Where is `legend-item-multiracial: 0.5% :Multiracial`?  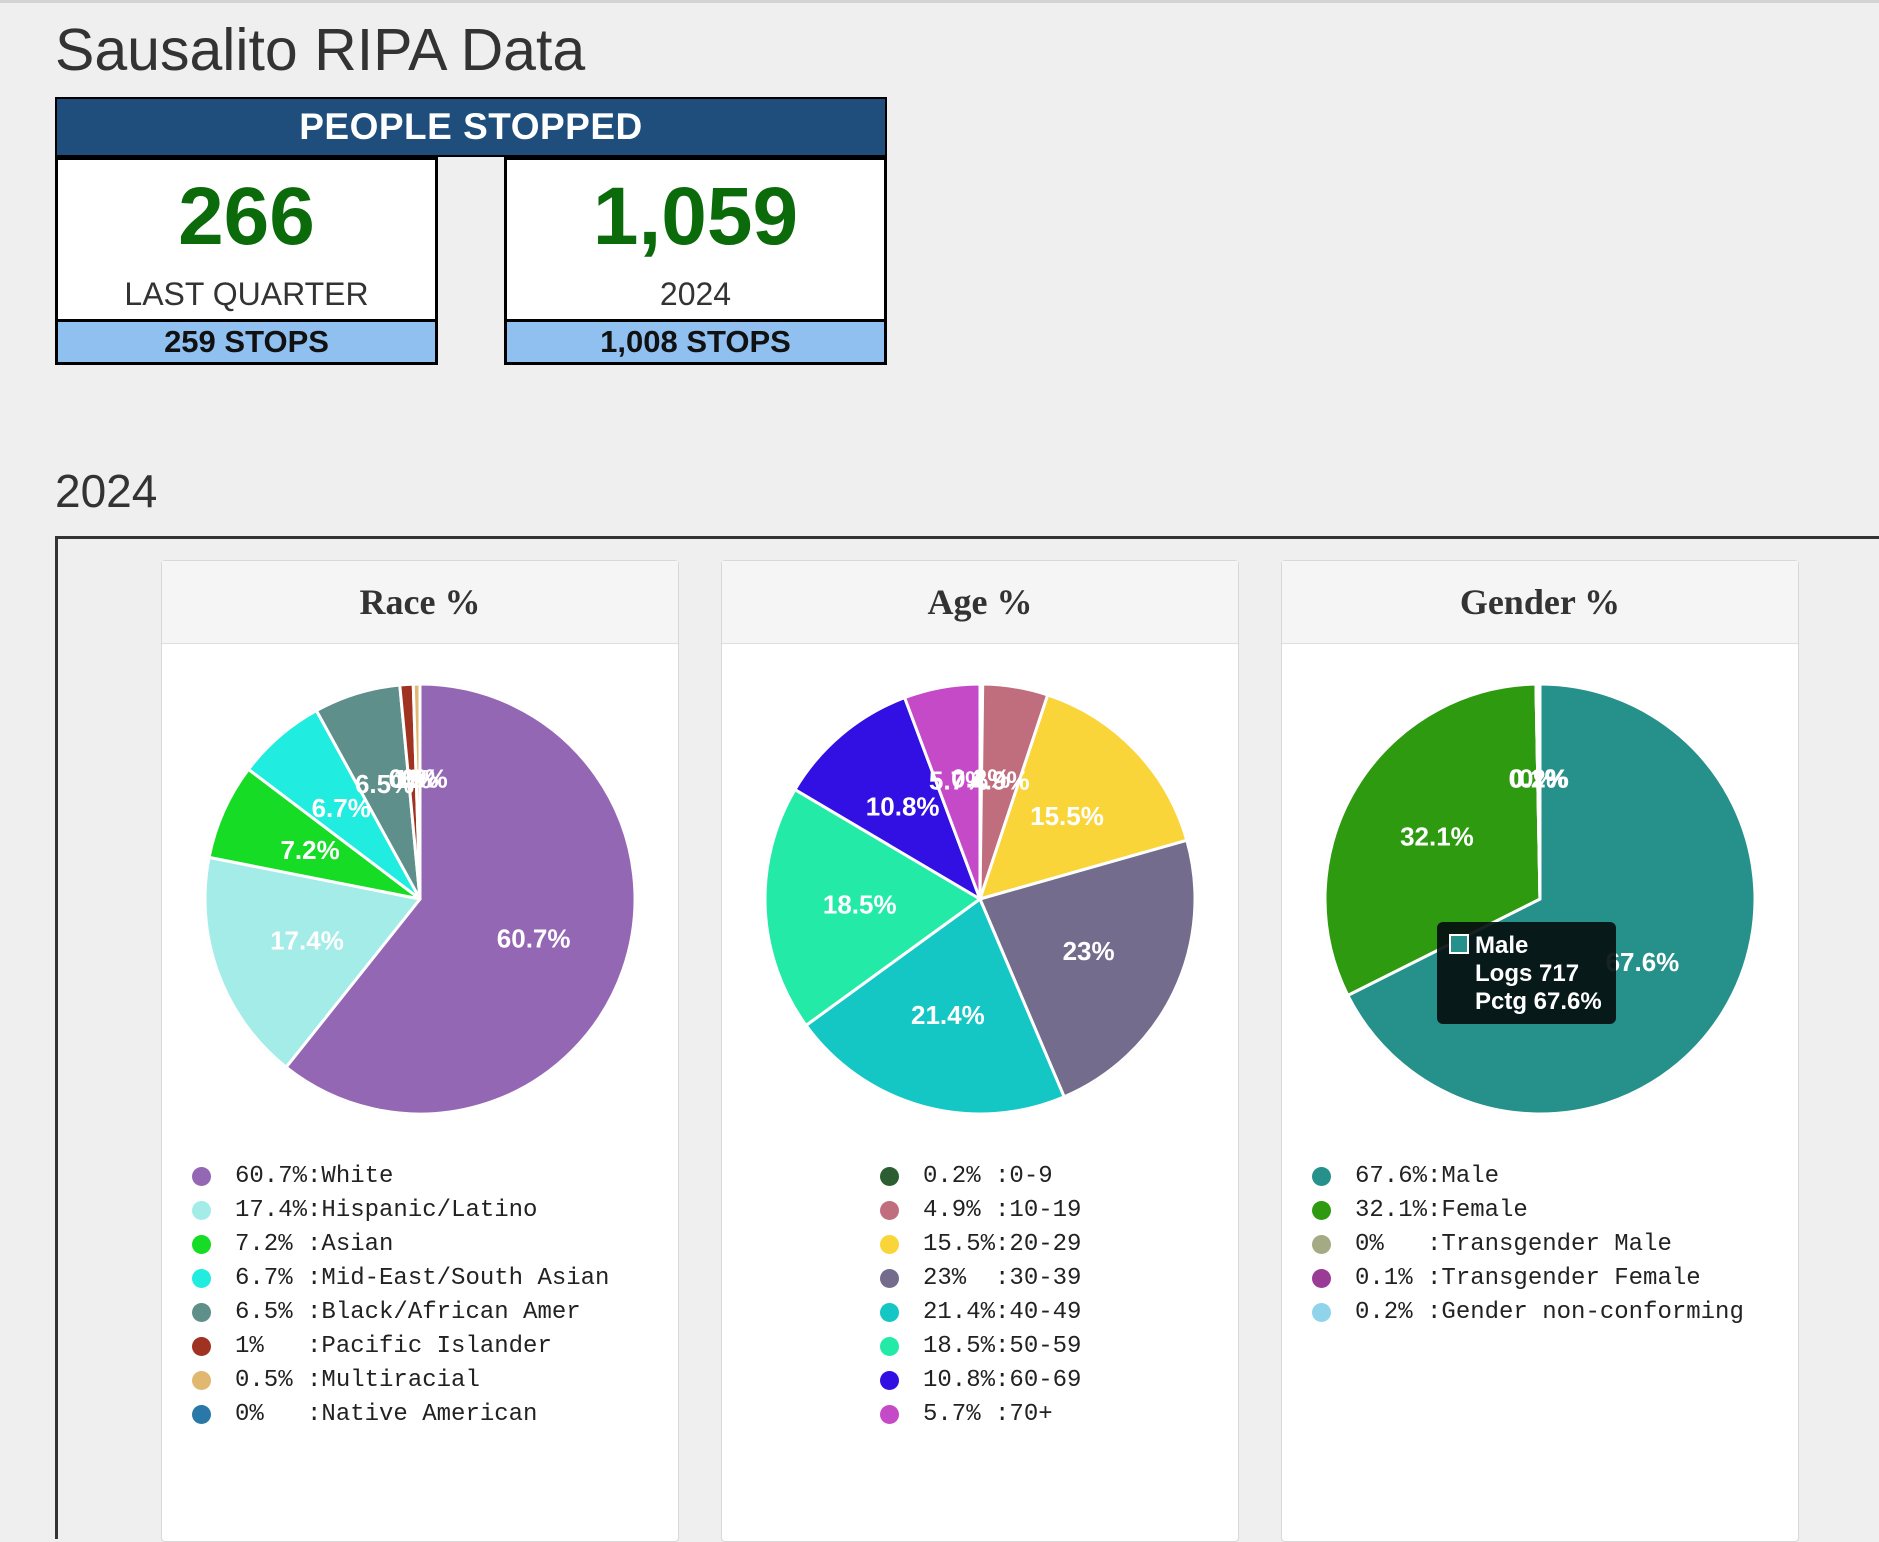 legend-item-multiracial: 0.5% :Multiracial is located at coordinates (400, 1380).